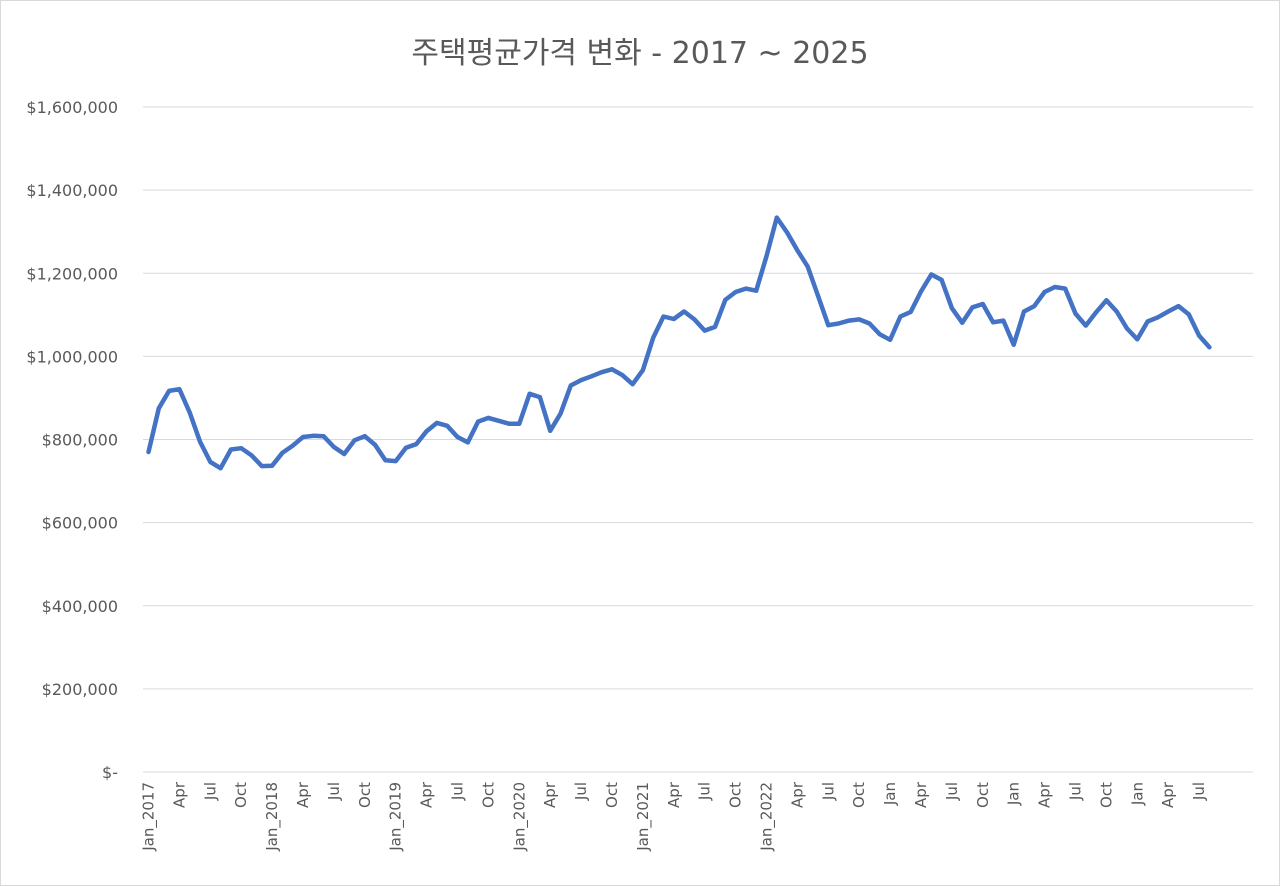 This screenshot has width=1280, height=886. Describe the element at coordinates (767, 817) in the screenshot. I see `x-tick-label: Jan_2022` at that location.